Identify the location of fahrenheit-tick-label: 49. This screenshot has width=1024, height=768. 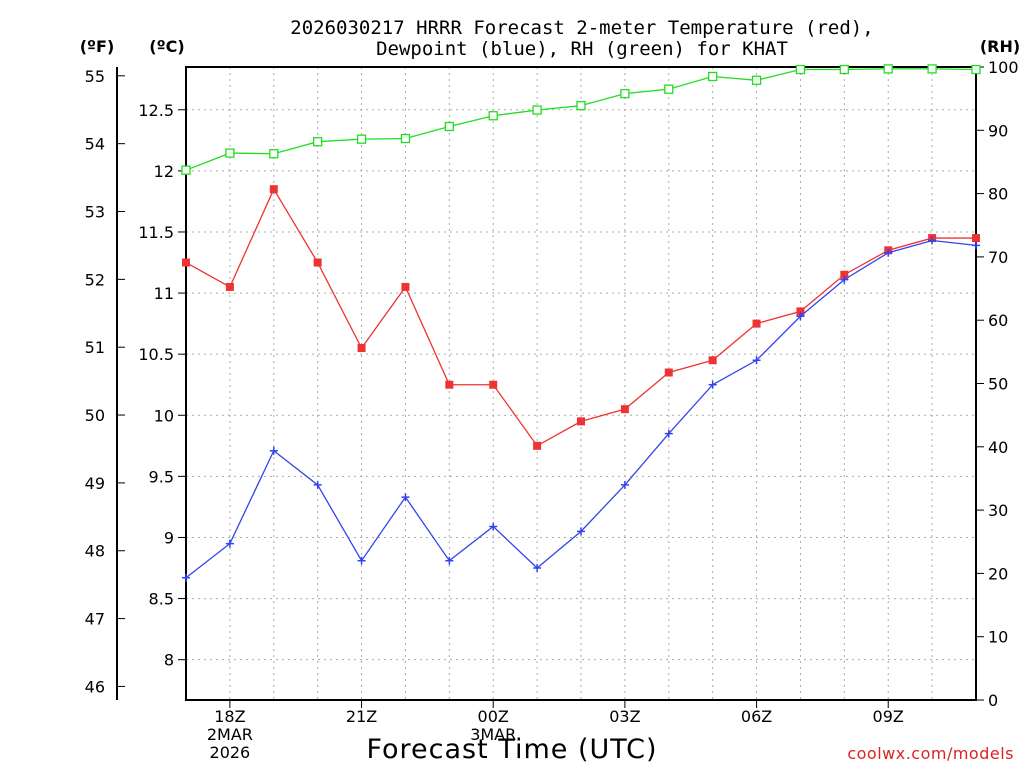
(95, 483).